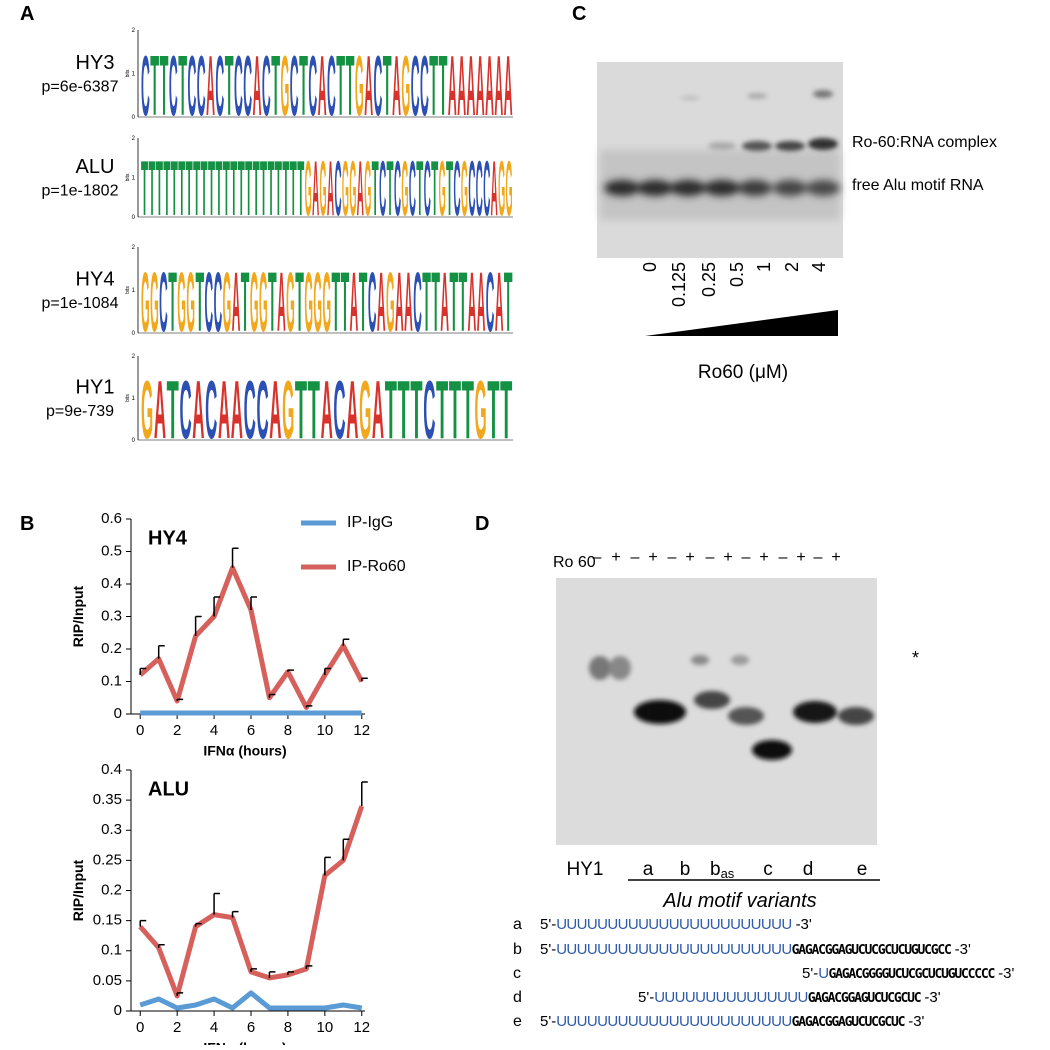  What do you see at coordinates (134, 118) in the screenshot?
I see `bits-tick: 0` at bounding box center [134, 118].